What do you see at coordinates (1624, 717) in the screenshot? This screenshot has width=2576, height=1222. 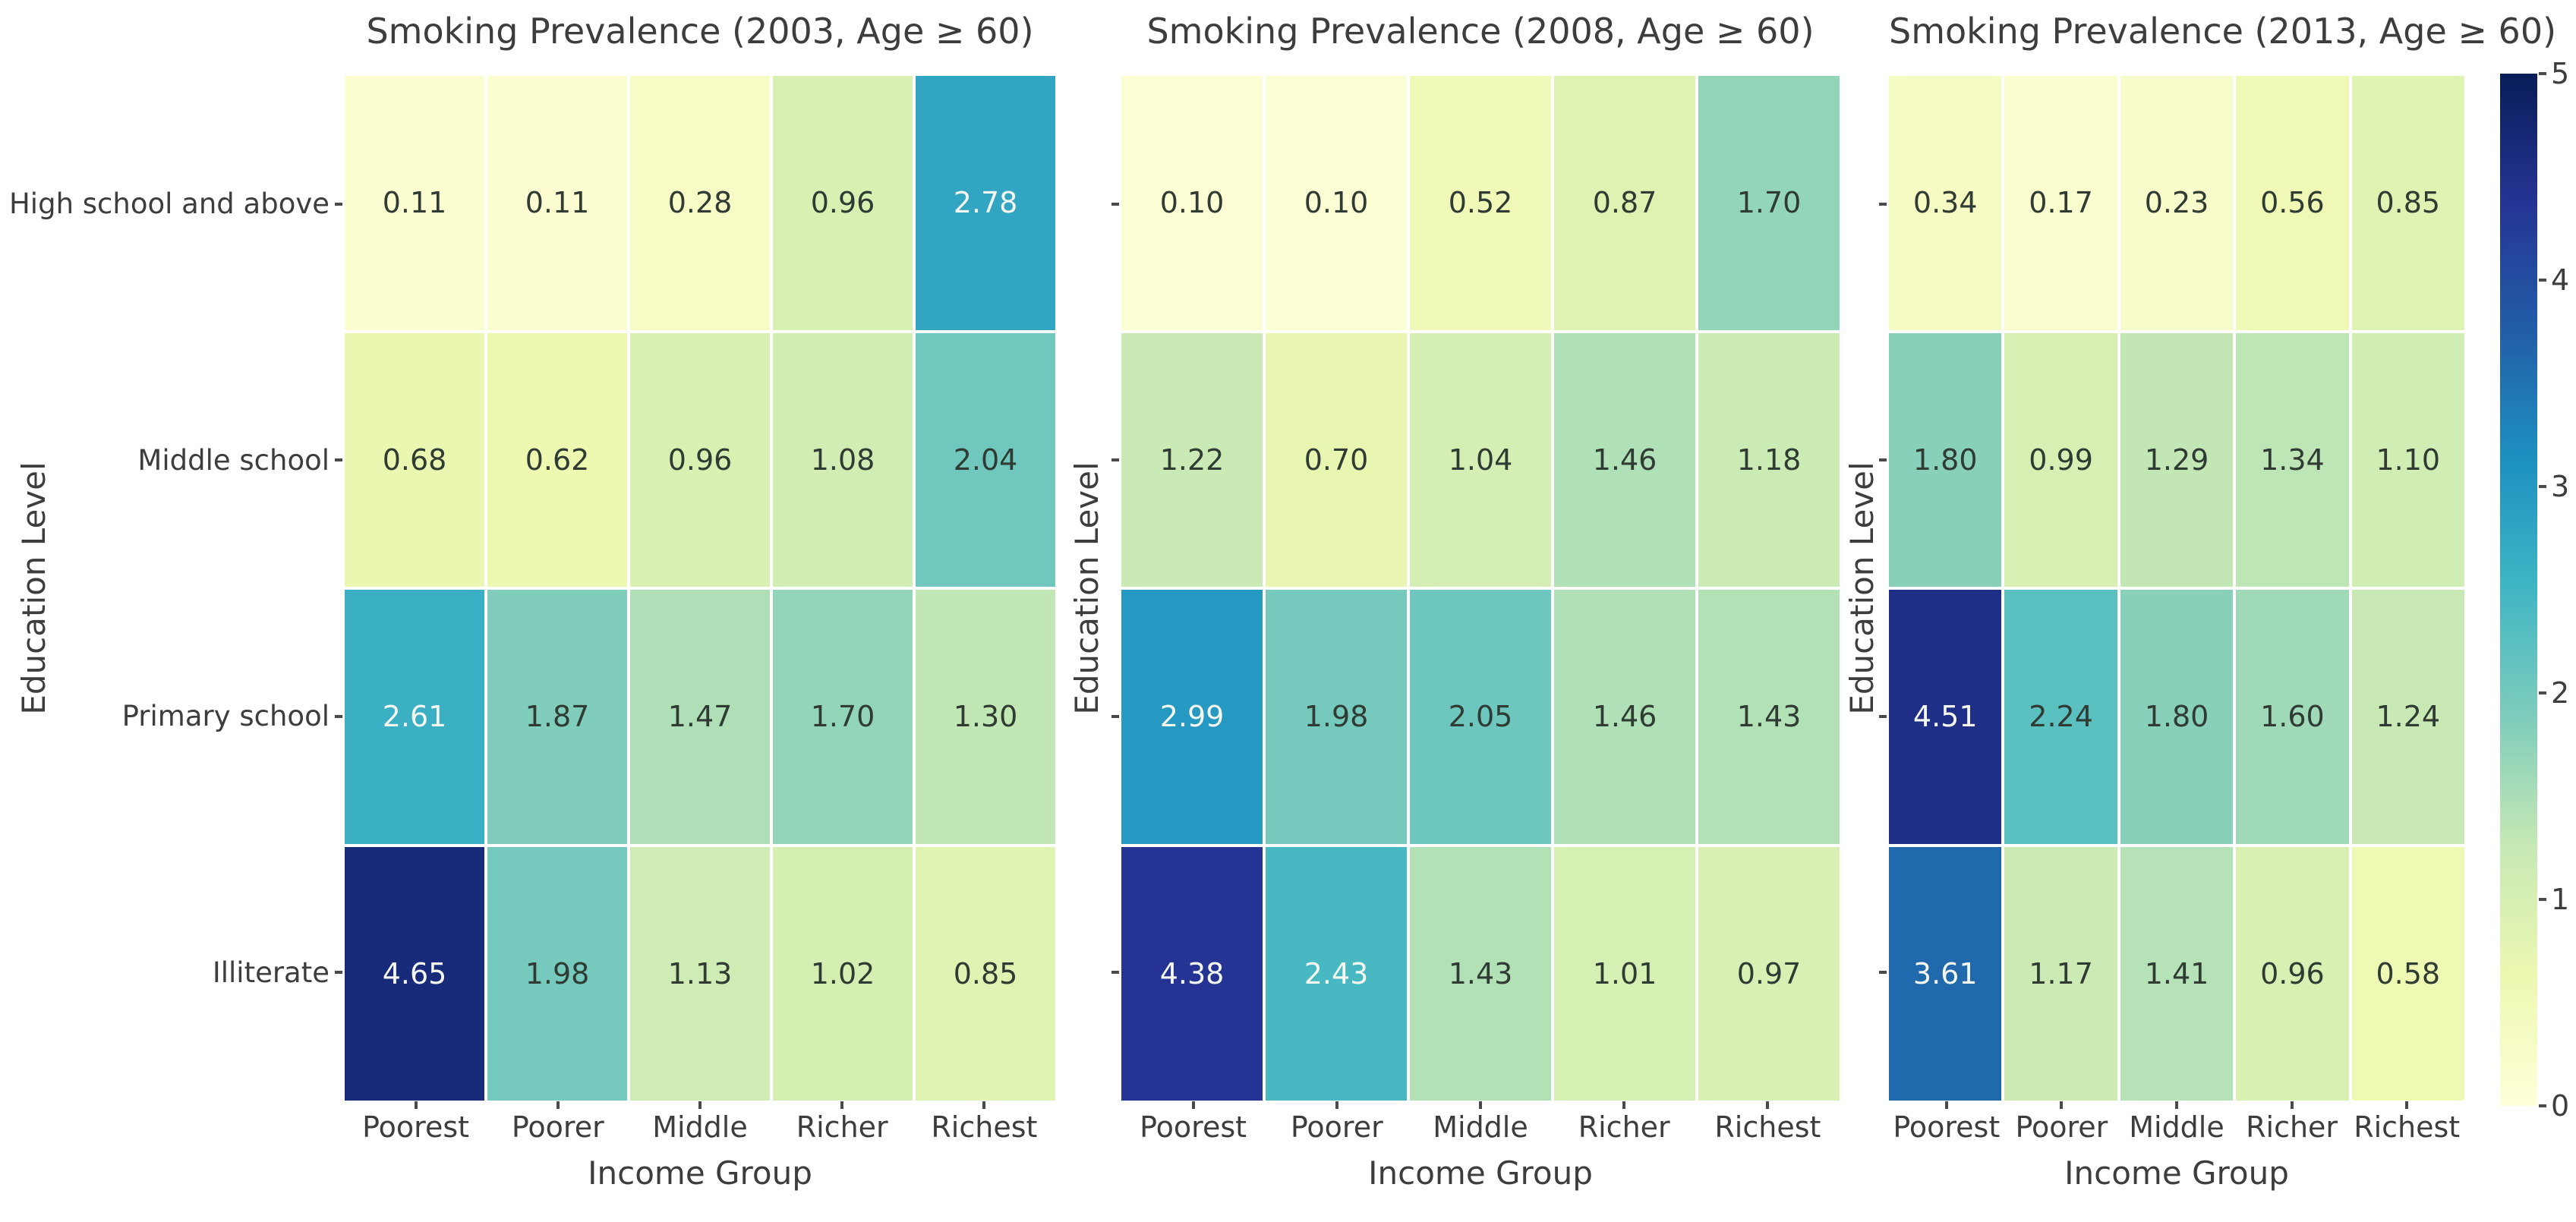 I see `heatmap-cell: 1.46` at bounding box center [1624, 717].